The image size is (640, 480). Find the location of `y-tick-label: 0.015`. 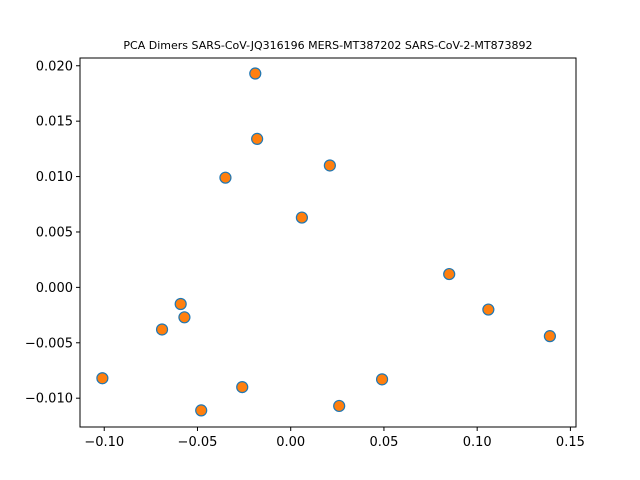

y-tick-label: 0.015 is located at coordinates (54, 122).